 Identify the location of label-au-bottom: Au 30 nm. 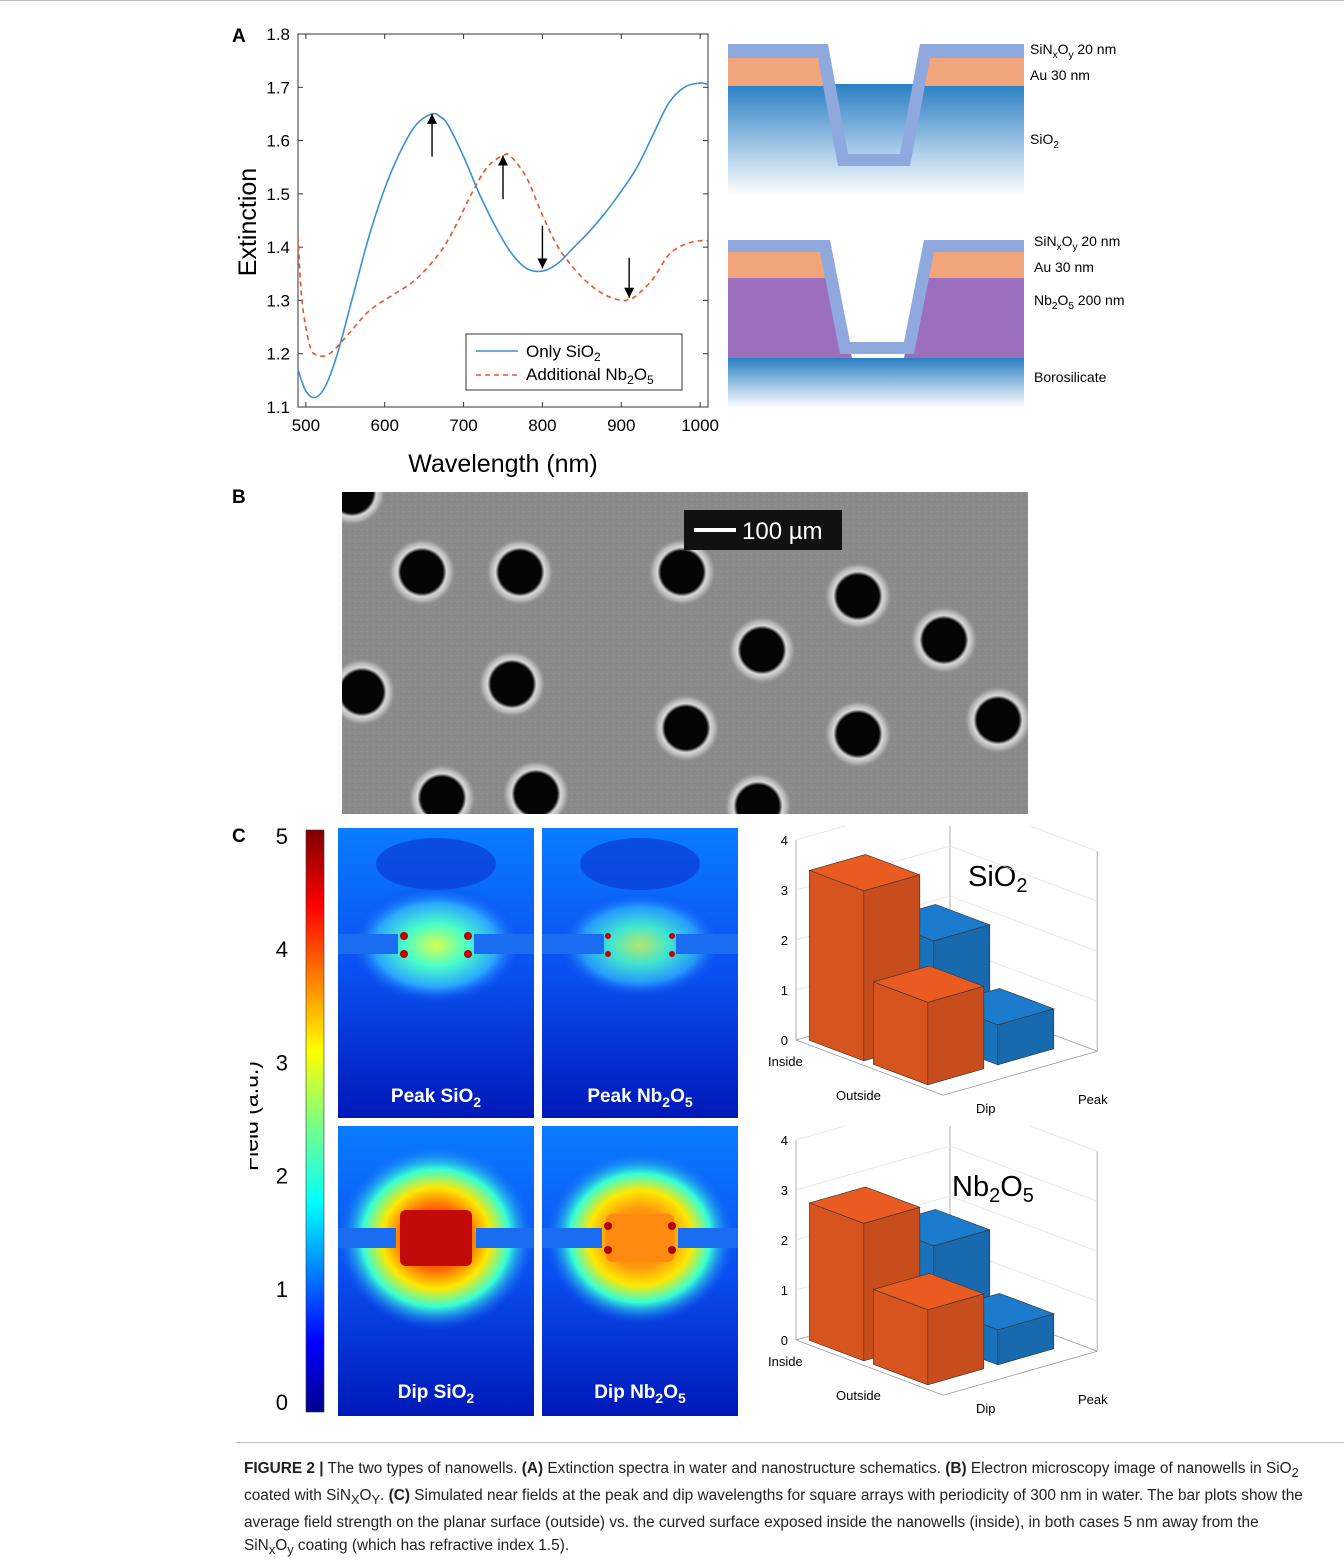
(1064, 267).